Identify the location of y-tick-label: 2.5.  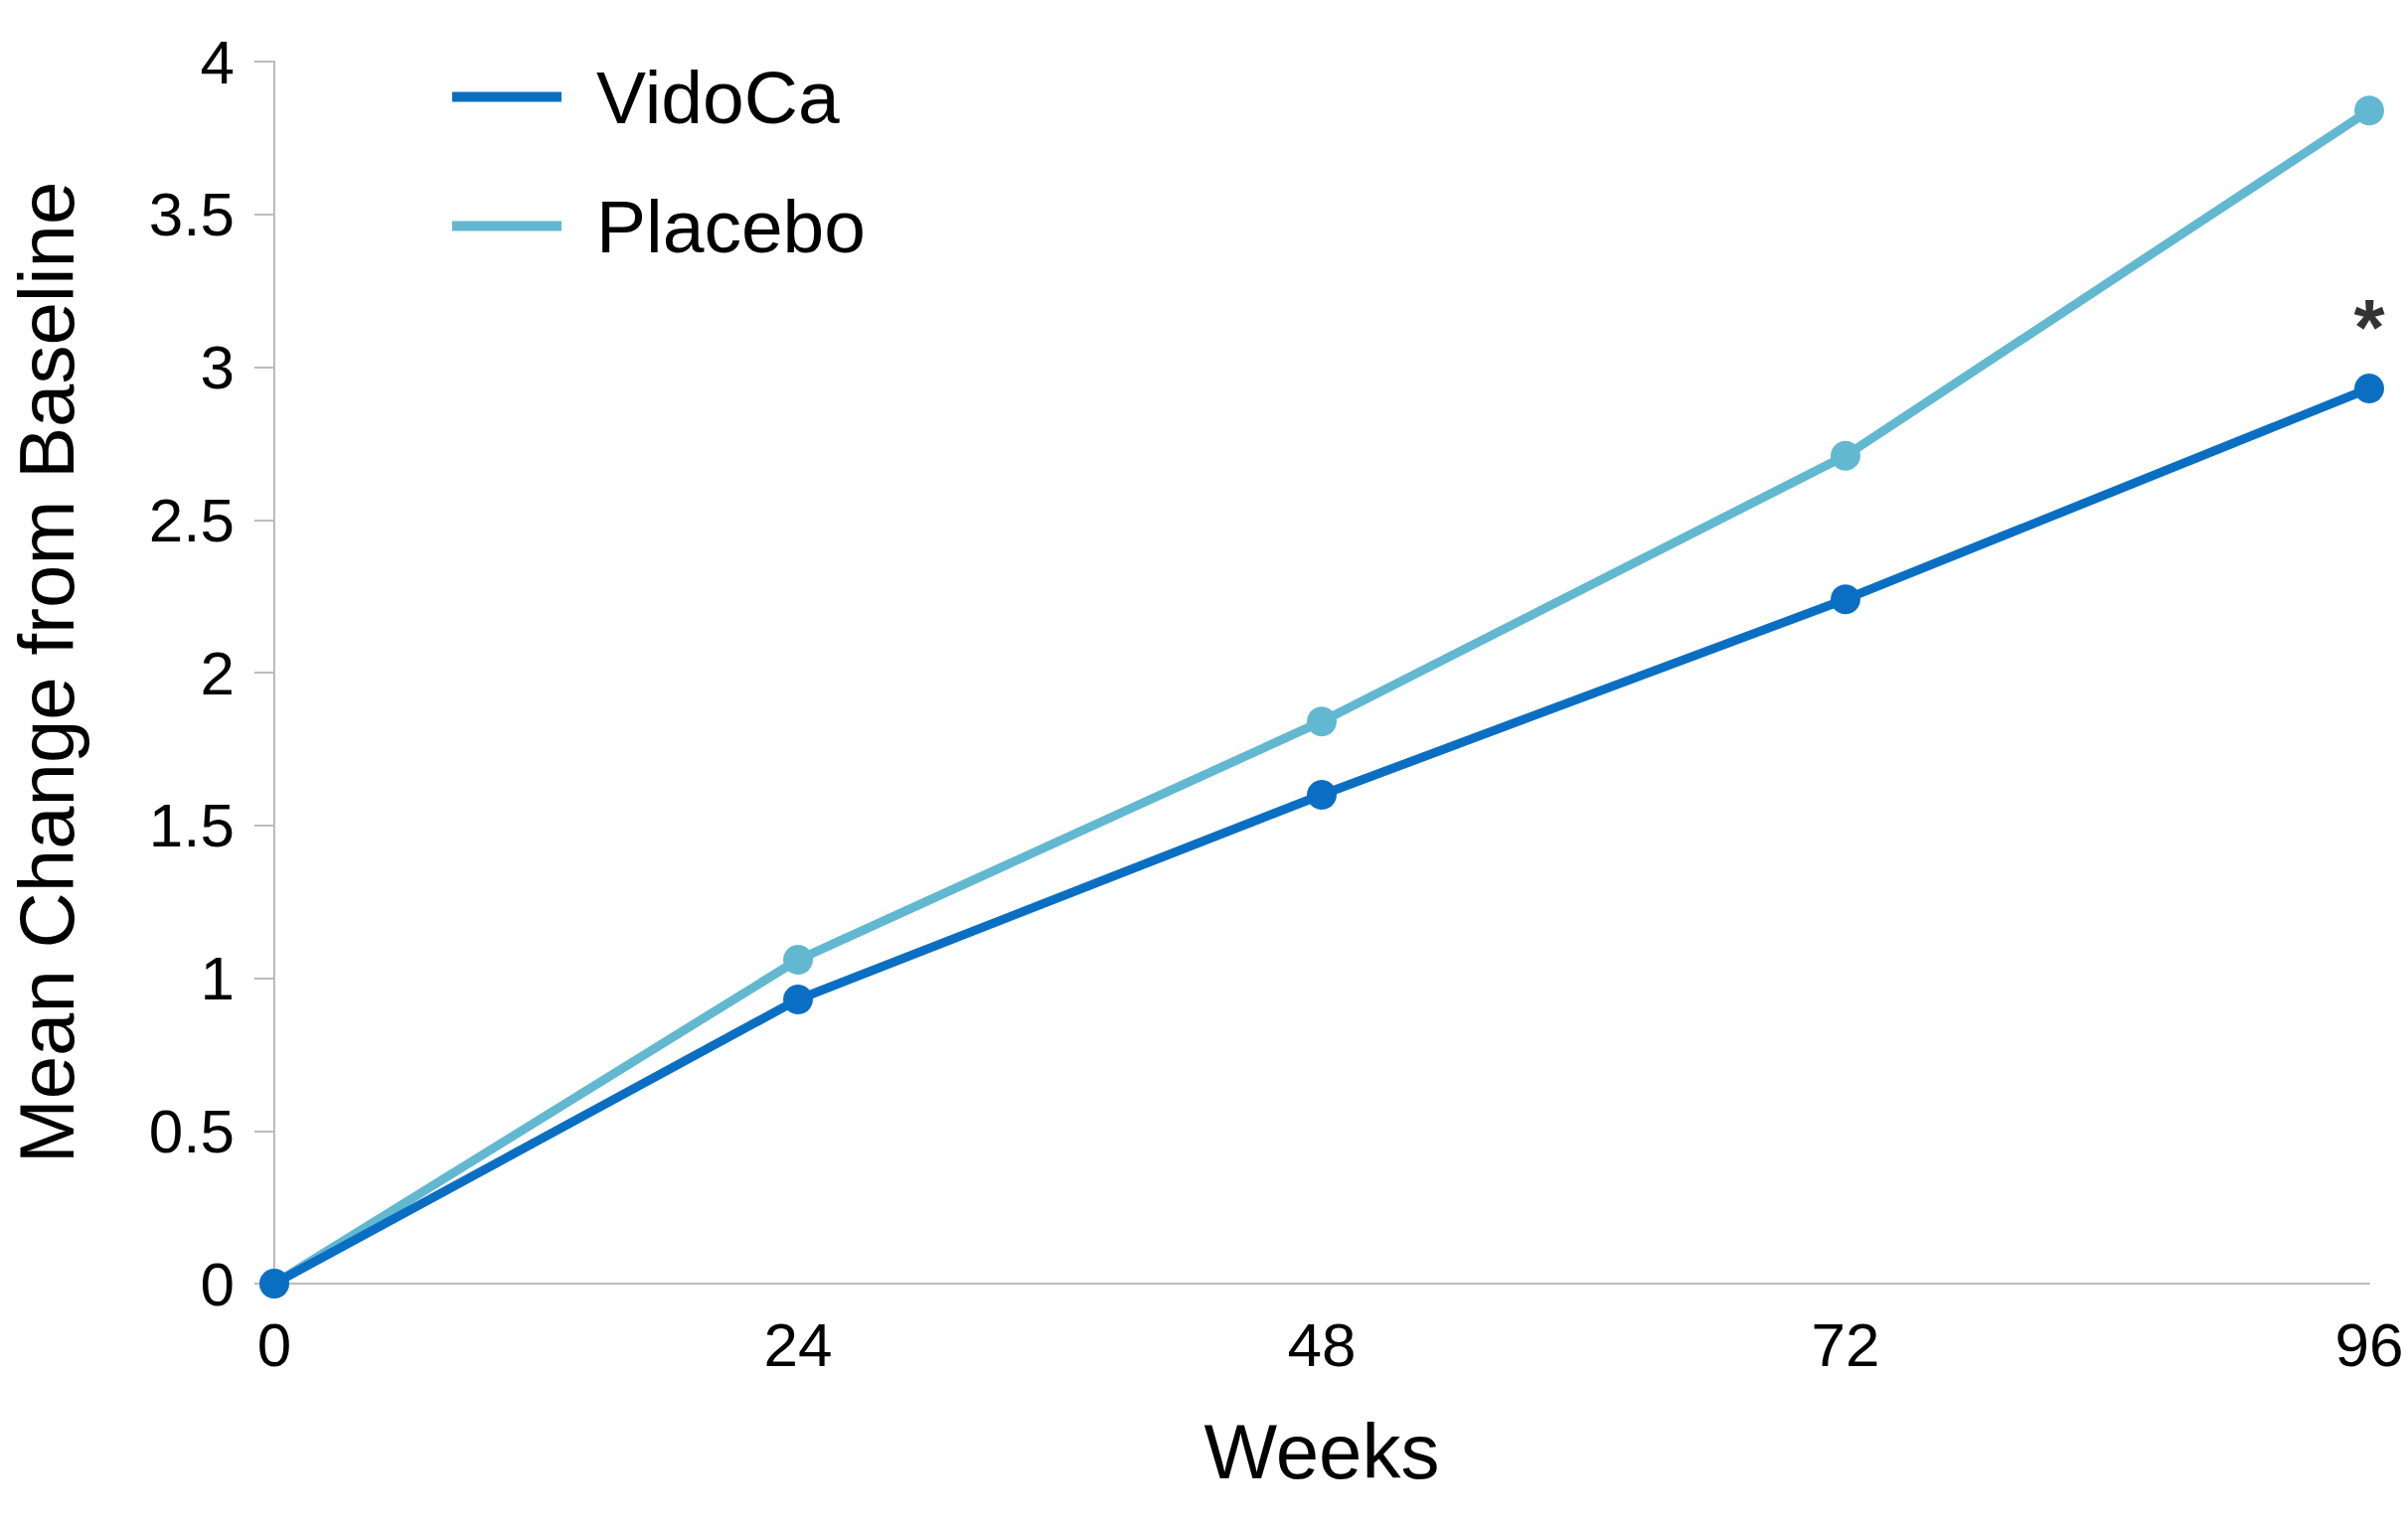
(191, 519).